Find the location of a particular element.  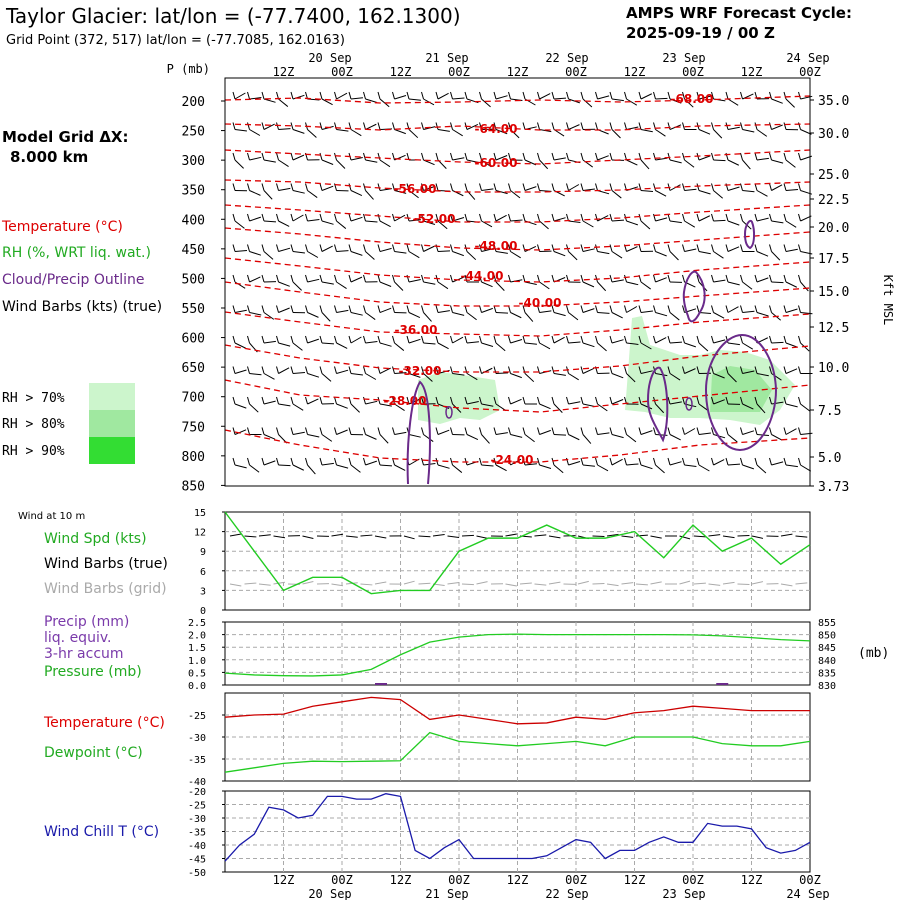

model-grid-label: Model Grid ΔX: is located at coordinates (65, 137).